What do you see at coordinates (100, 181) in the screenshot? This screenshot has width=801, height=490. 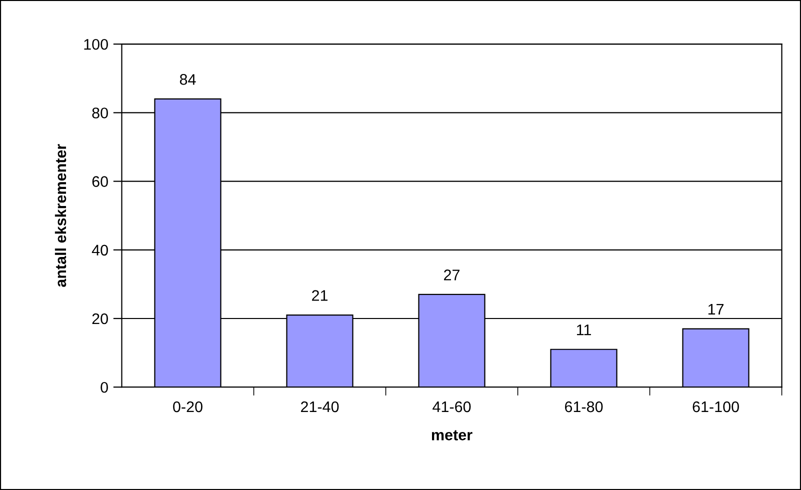 I see `y-tick-label: 60` at bounding box center [100, 181].